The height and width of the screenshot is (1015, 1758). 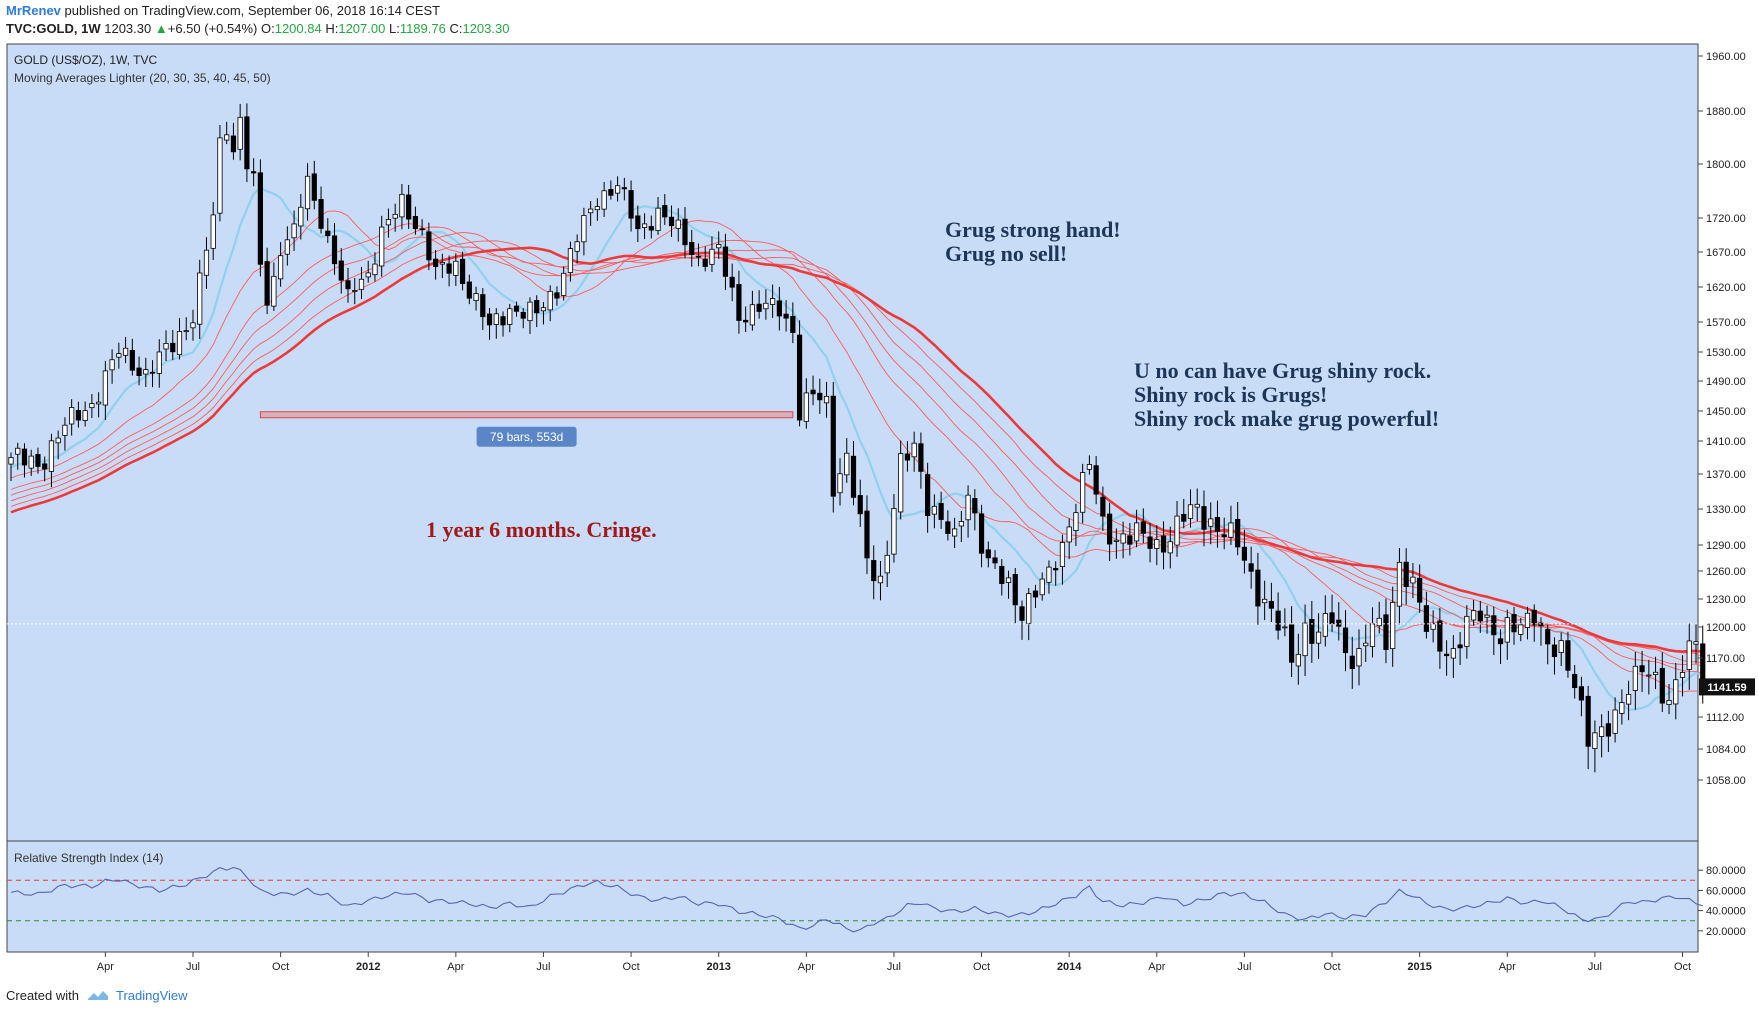 What do you see at coordinates (1282, 370) in the screenshot?
I see `annotation-line: U no can have Grug shiny rock.` at bounding box center [1282, 370].